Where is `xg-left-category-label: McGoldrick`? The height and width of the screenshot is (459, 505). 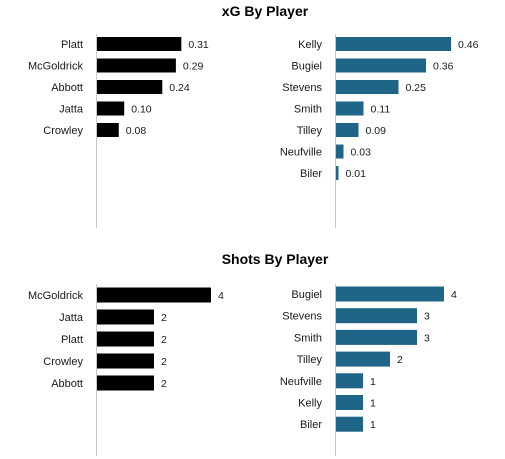
xg-left-category-label: McGoldrick is located at coordinates (56, 67).